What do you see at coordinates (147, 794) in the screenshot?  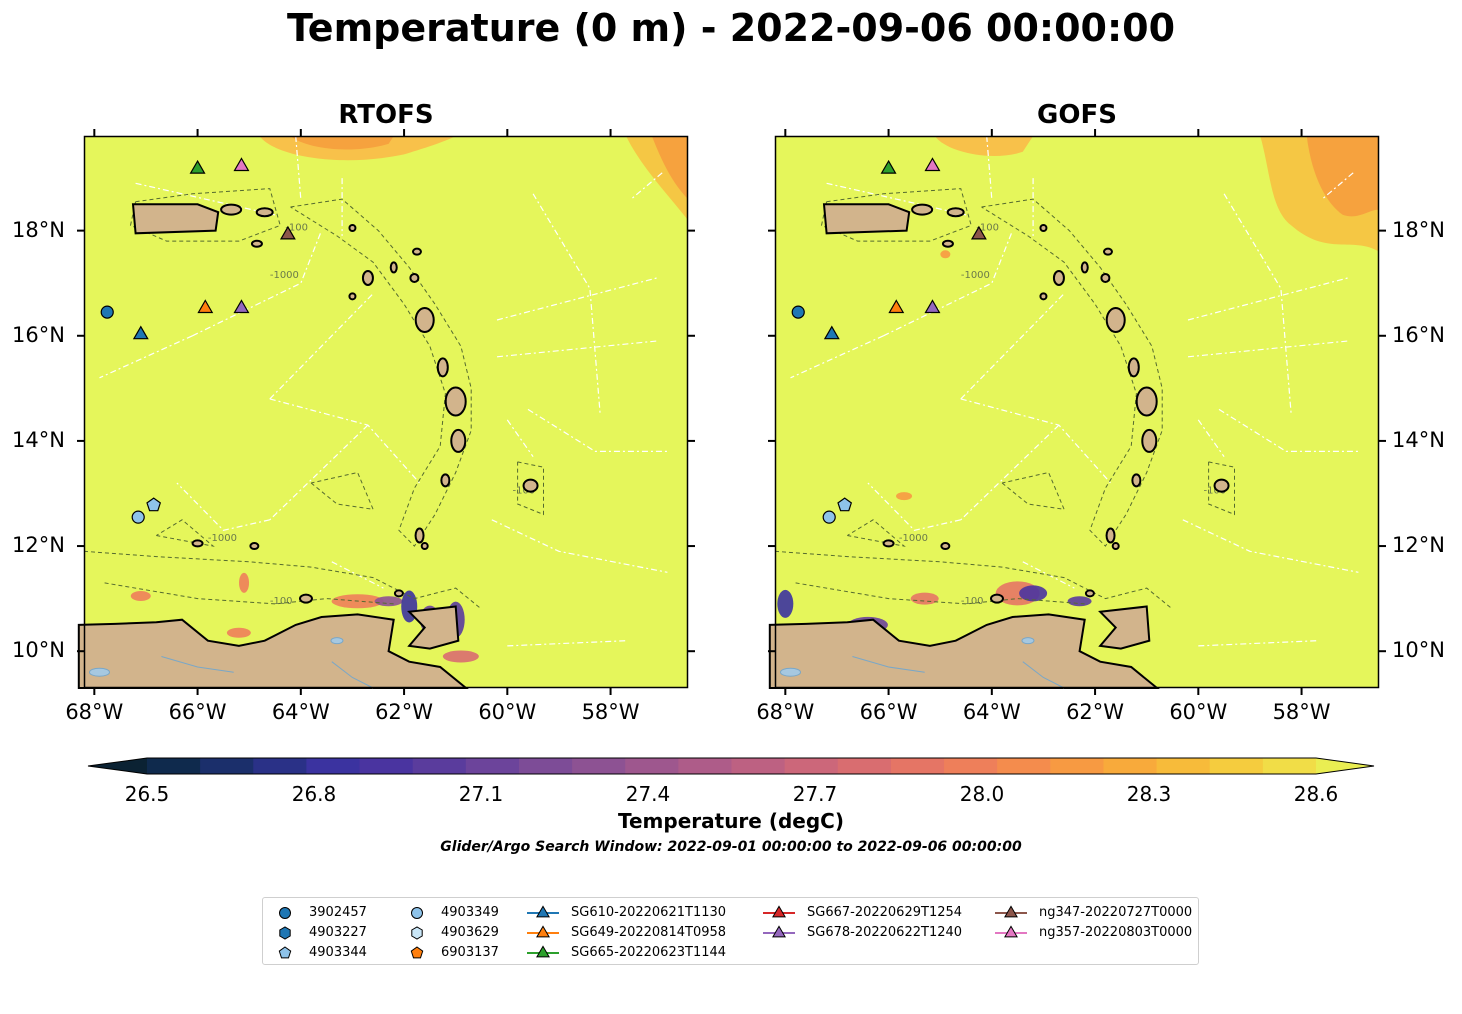 I see `colorbar-tick-label: 26.5` at bounding box center [147, 794].